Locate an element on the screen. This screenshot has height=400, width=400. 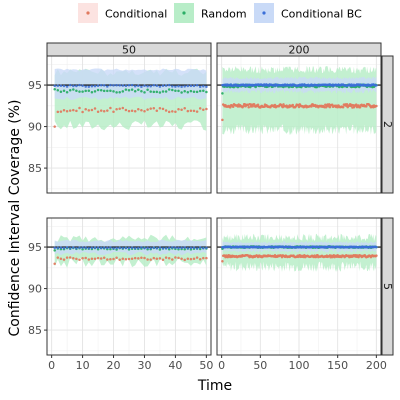
legend-label-conditional_bc: Conditional BC is located at coordinates (321, 14).